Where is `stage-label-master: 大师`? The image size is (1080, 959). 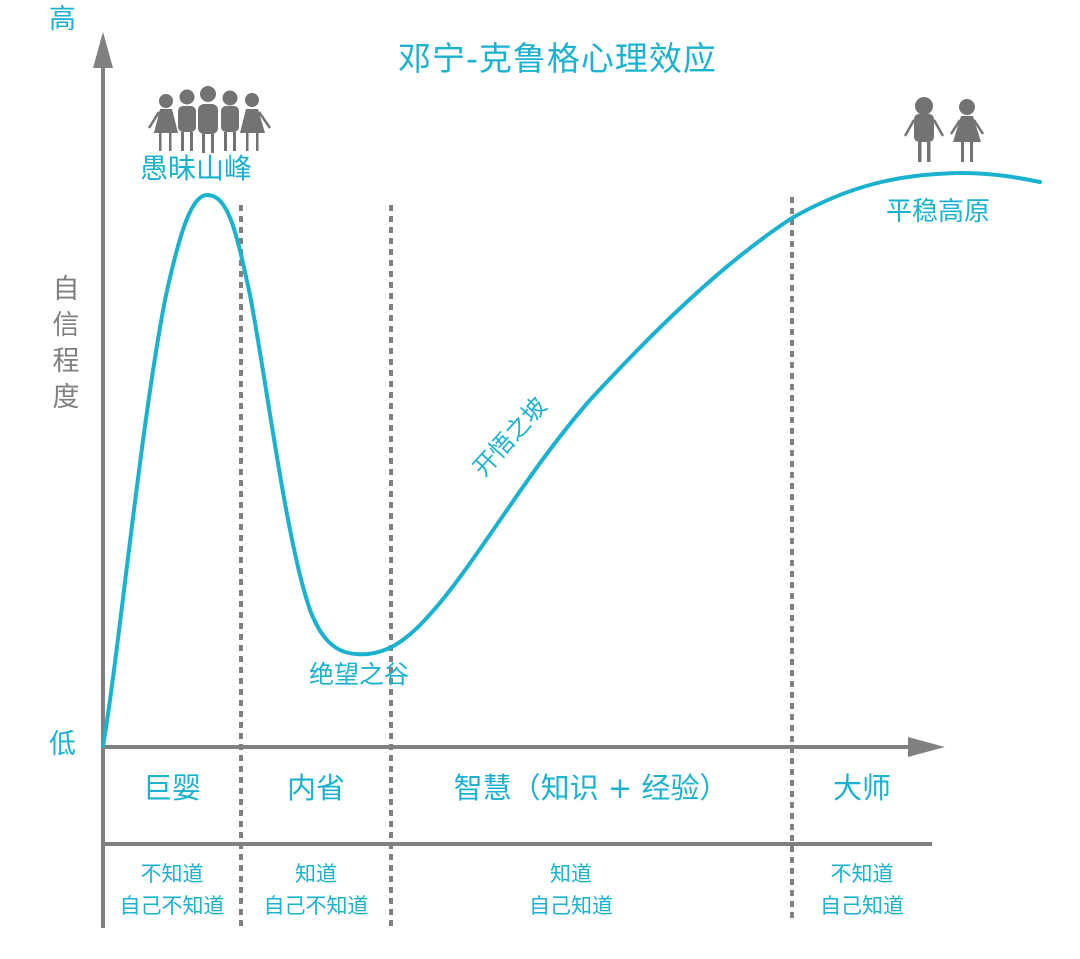
stage-label-master: 大师 is located at coordinates (862, 788).